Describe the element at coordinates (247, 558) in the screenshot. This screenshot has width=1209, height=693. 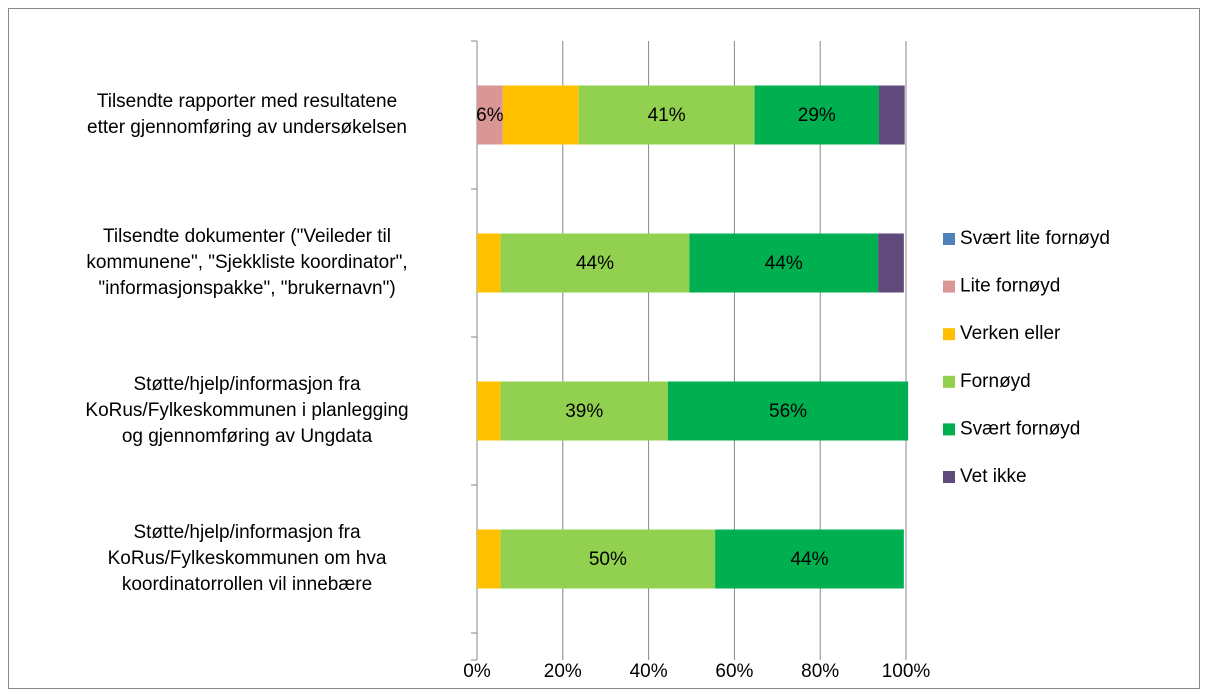
I see `y-tick-label: KoRus/Fylkeskommunen om hva` at that location.